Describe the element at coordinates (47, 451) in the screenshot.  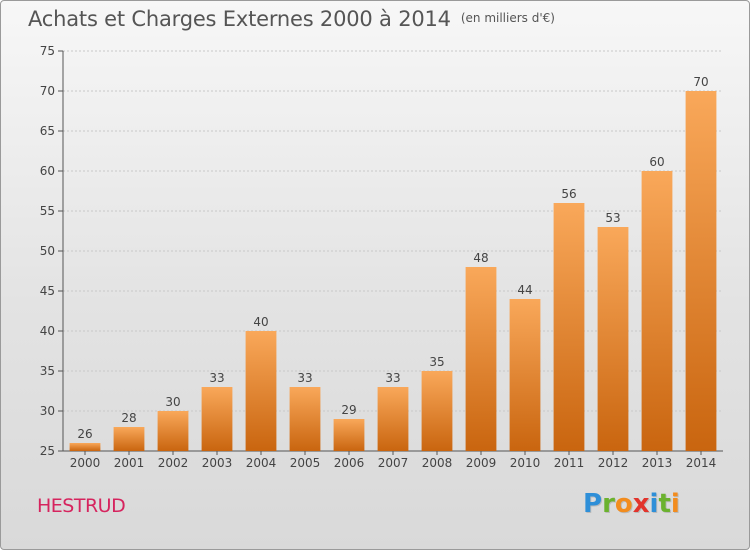
I see `y-tick-label: 25` at that location.